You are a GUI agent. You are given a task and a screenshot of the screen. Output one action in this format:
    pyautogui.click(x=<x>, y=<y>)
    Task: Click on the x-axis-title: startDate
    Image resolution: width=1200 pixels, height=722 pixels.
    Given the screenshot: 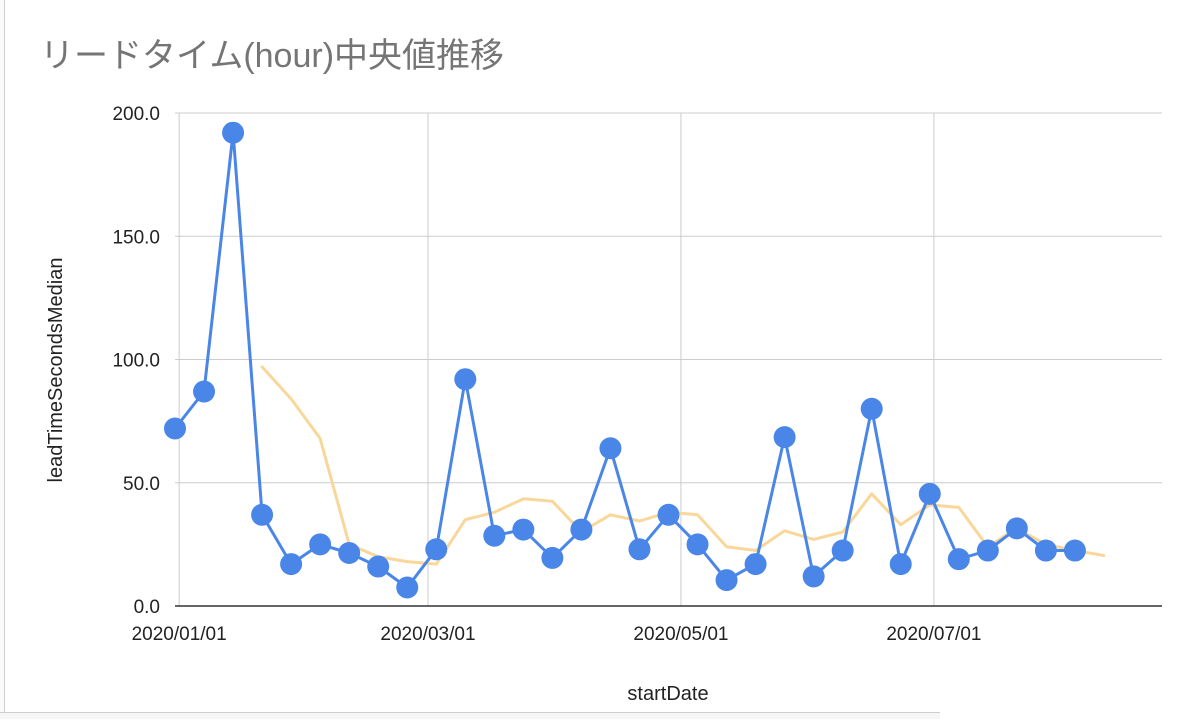 What is the action you would take?
    pyautogui.click(x=667, y=694)
    